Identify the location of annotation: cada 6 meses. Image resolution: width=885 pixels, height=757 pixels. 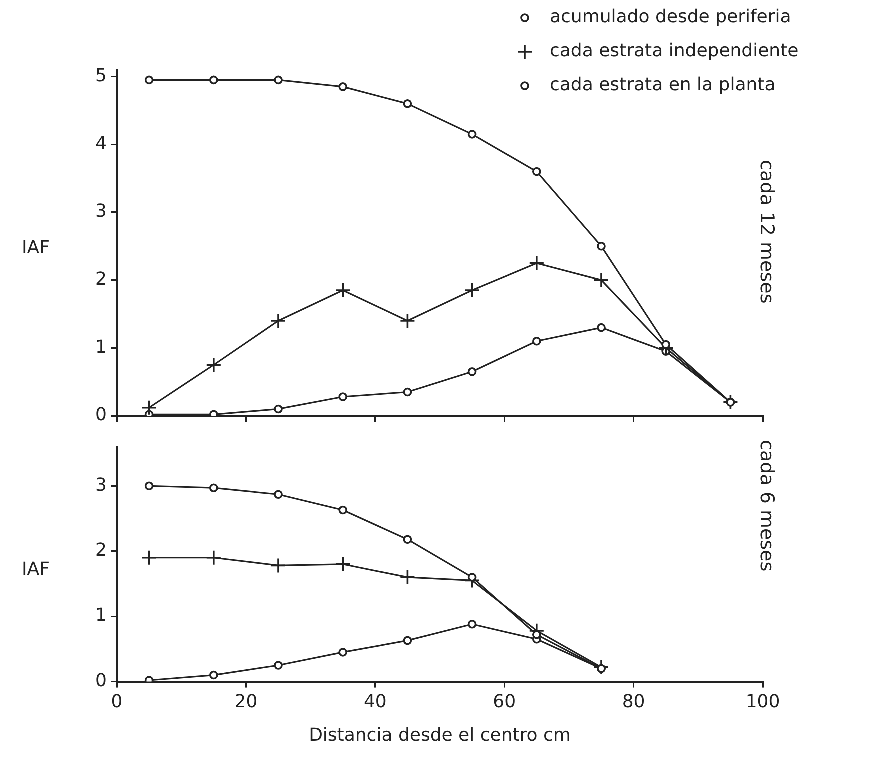
(767, 506).